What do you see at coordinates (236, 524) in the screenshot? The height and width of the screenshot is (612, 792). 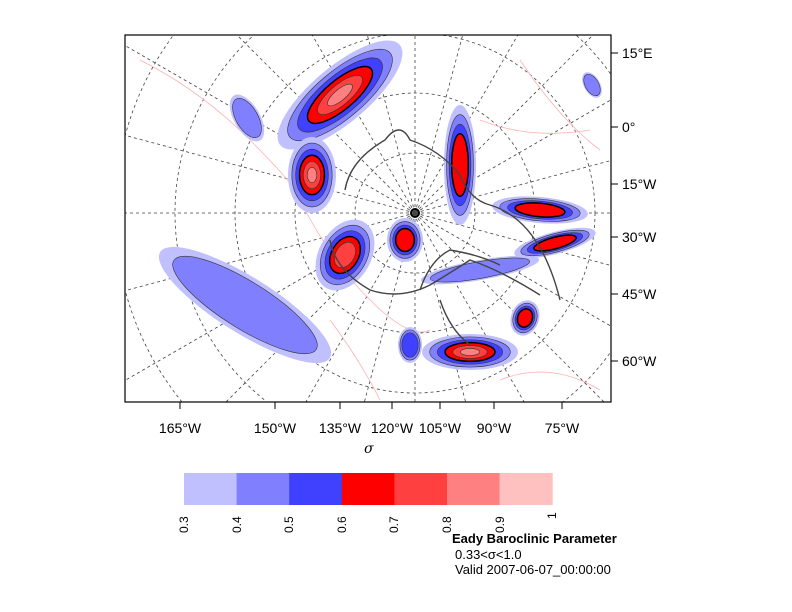 I see `colorbar-label: 0.4` at bounding box center [236, 524].